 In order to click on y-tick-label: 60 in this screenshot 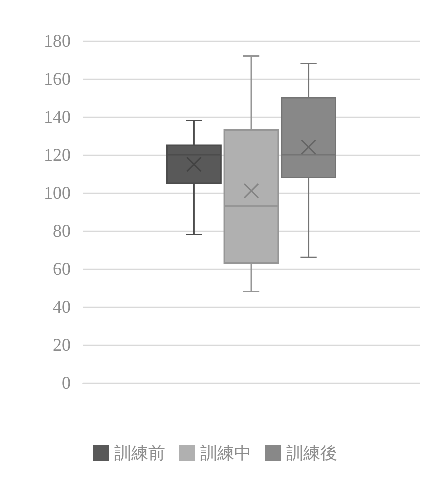, I will do `click(62, 269)`.